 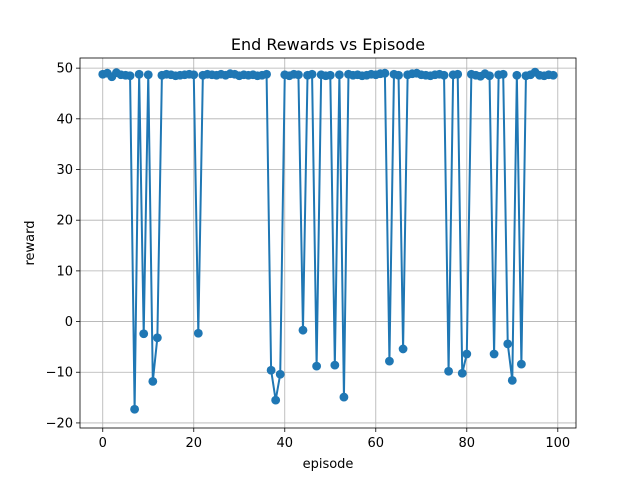 What do you see at coordinates (557, 443) in the screenshot?
I see `x-tick-label: 100` at bounding box center [557, 443].